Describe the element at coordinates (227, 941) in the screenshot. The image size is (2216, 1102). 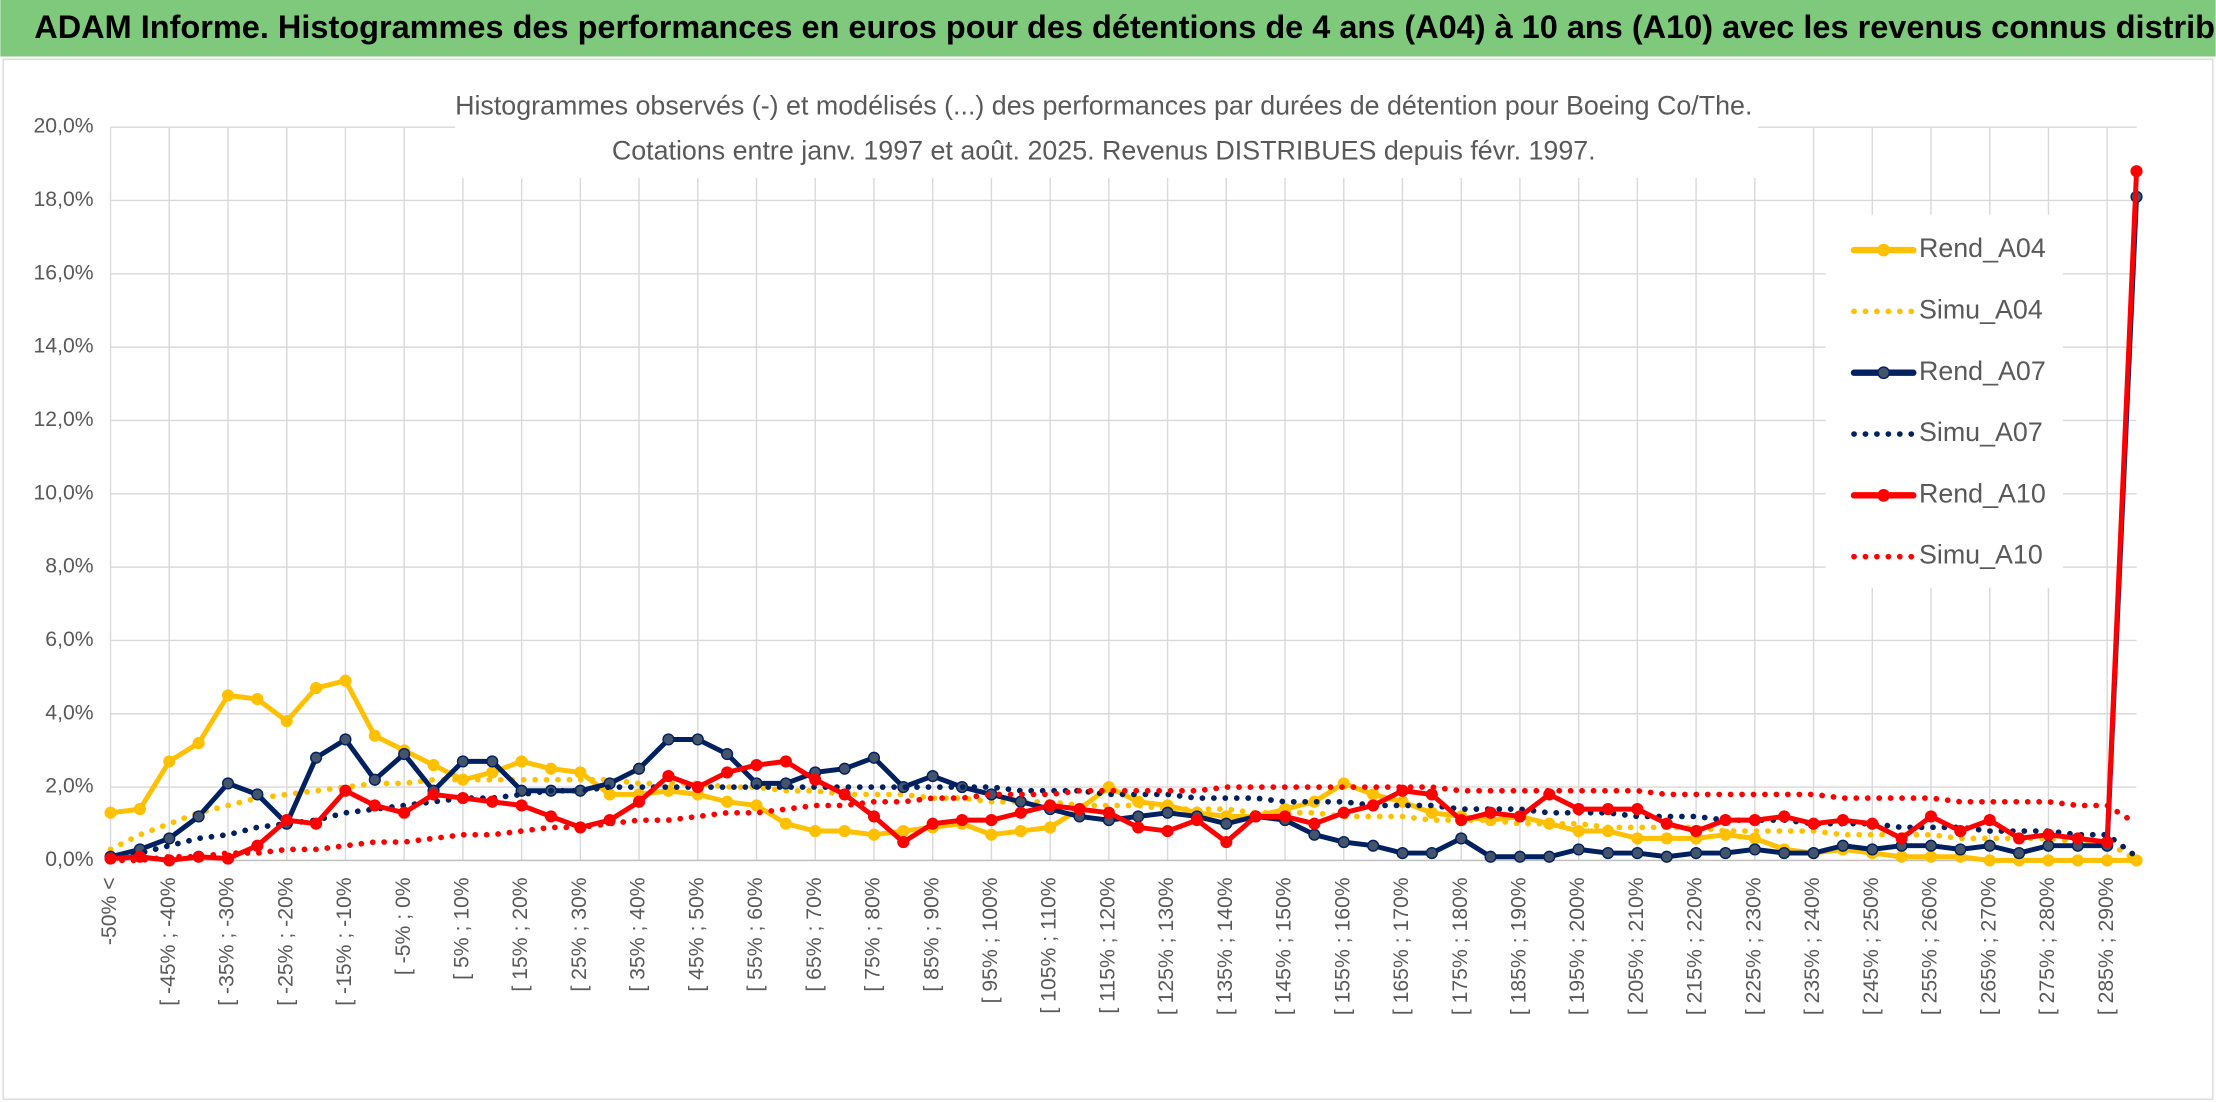
I see `x-tick-label: [ -35% ; -30%` at that location.